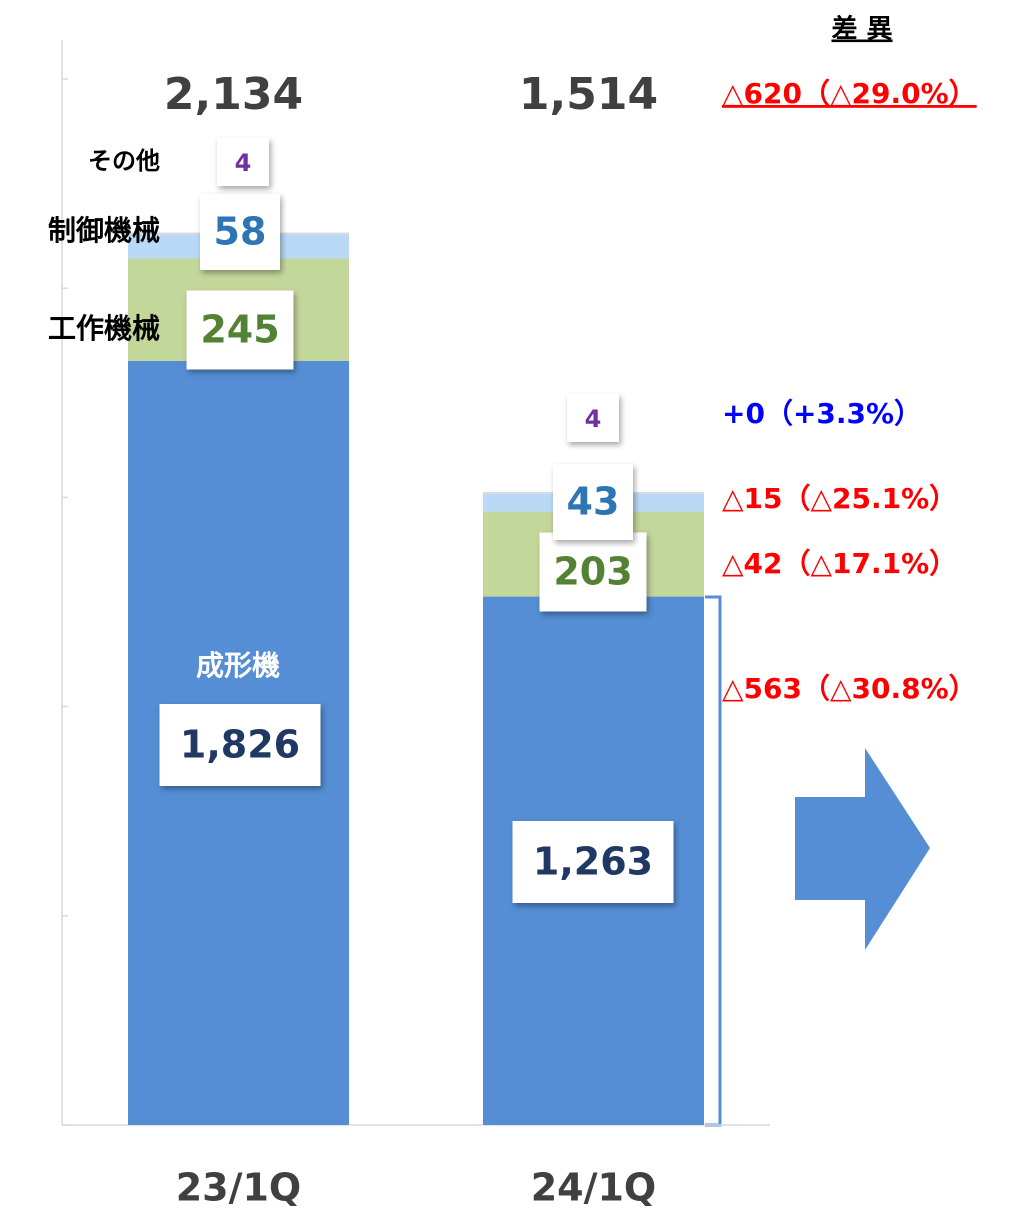 This screenshot has height=1208, width=1013. What do you see at coordinates (239, 1187) in the screenshot?
I see `x-tick-label: 23/1Q` at bounding box center [239, 1187].